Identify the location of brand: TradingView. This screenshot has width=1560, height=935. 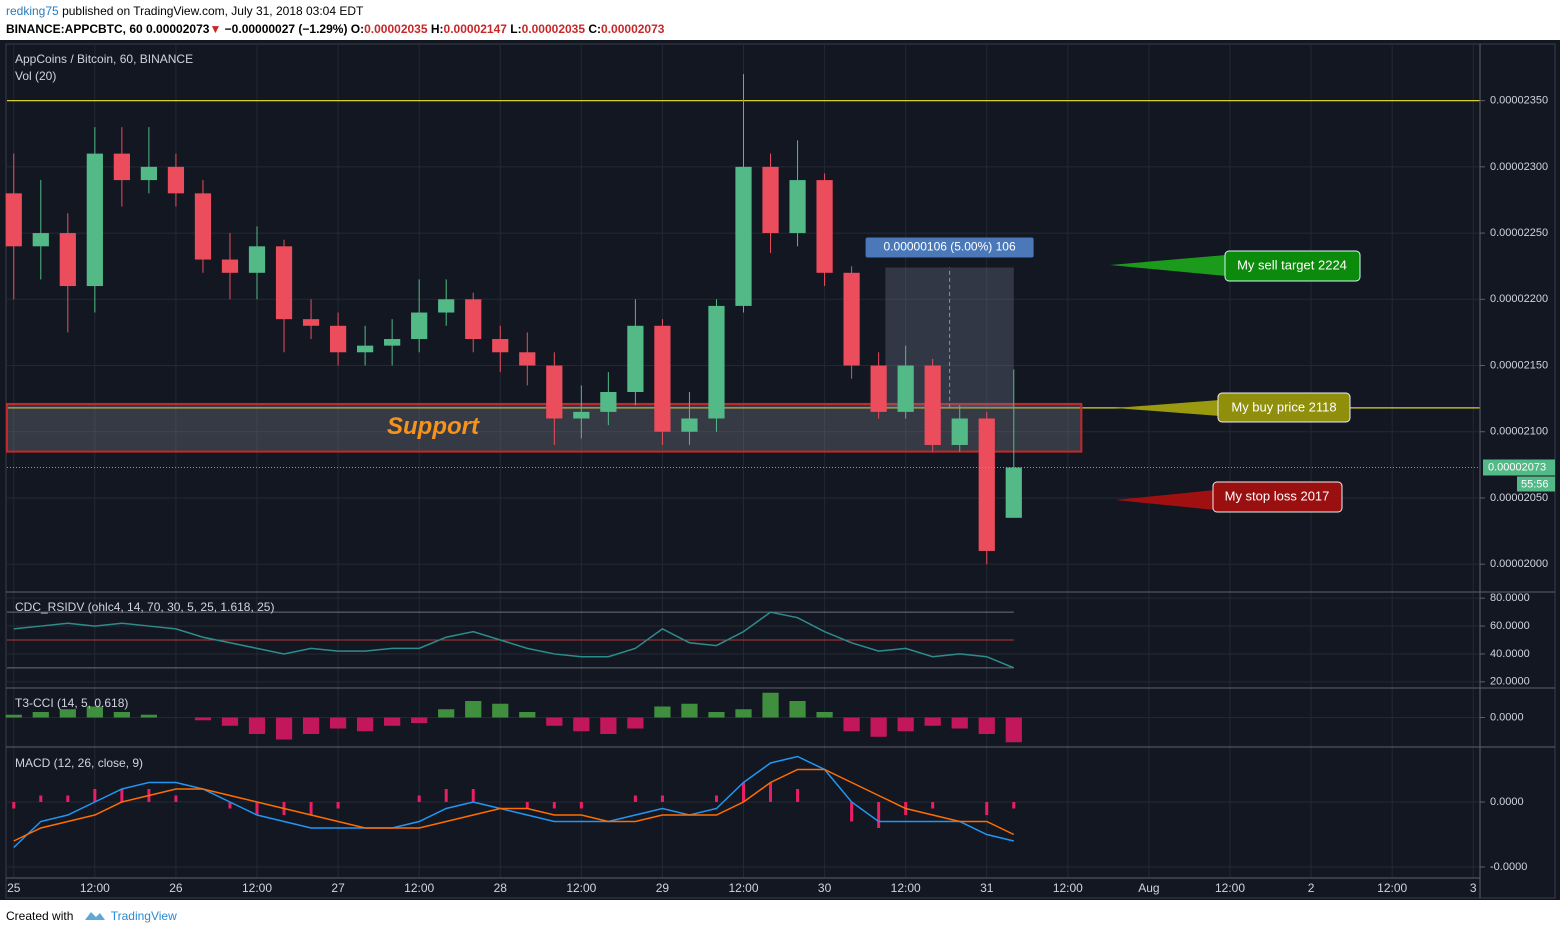
(143, 916).